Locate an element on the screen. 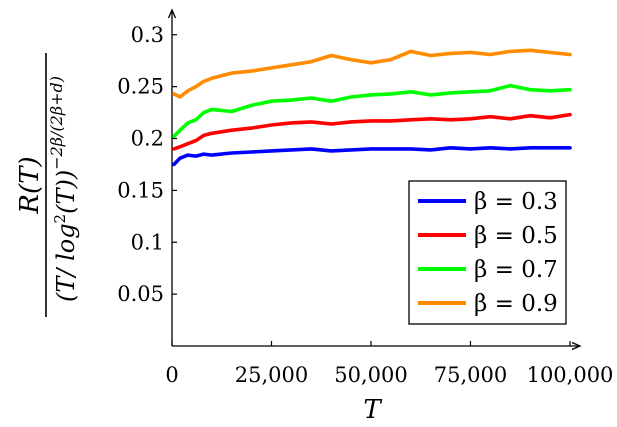 The image size is (617, 427). y-axis-denominator: (T/ log2(T))−2β/(2β+d) is located at coordinates (63, 189).